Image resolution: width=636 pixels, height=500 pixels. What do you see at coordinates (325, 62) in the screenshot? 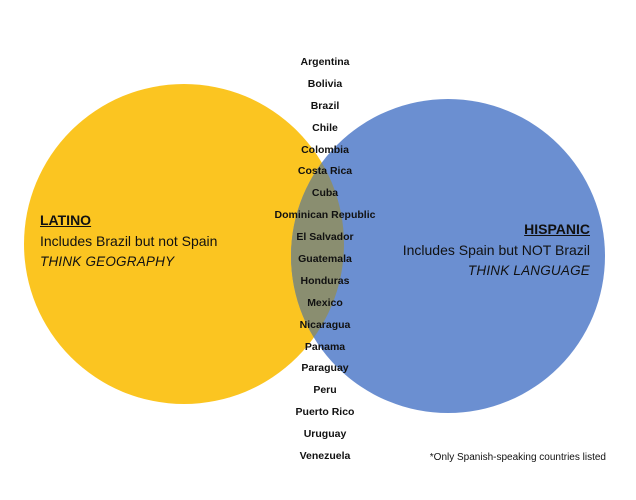
I see `country-item: Argentina` at bounding box center [325, 62].